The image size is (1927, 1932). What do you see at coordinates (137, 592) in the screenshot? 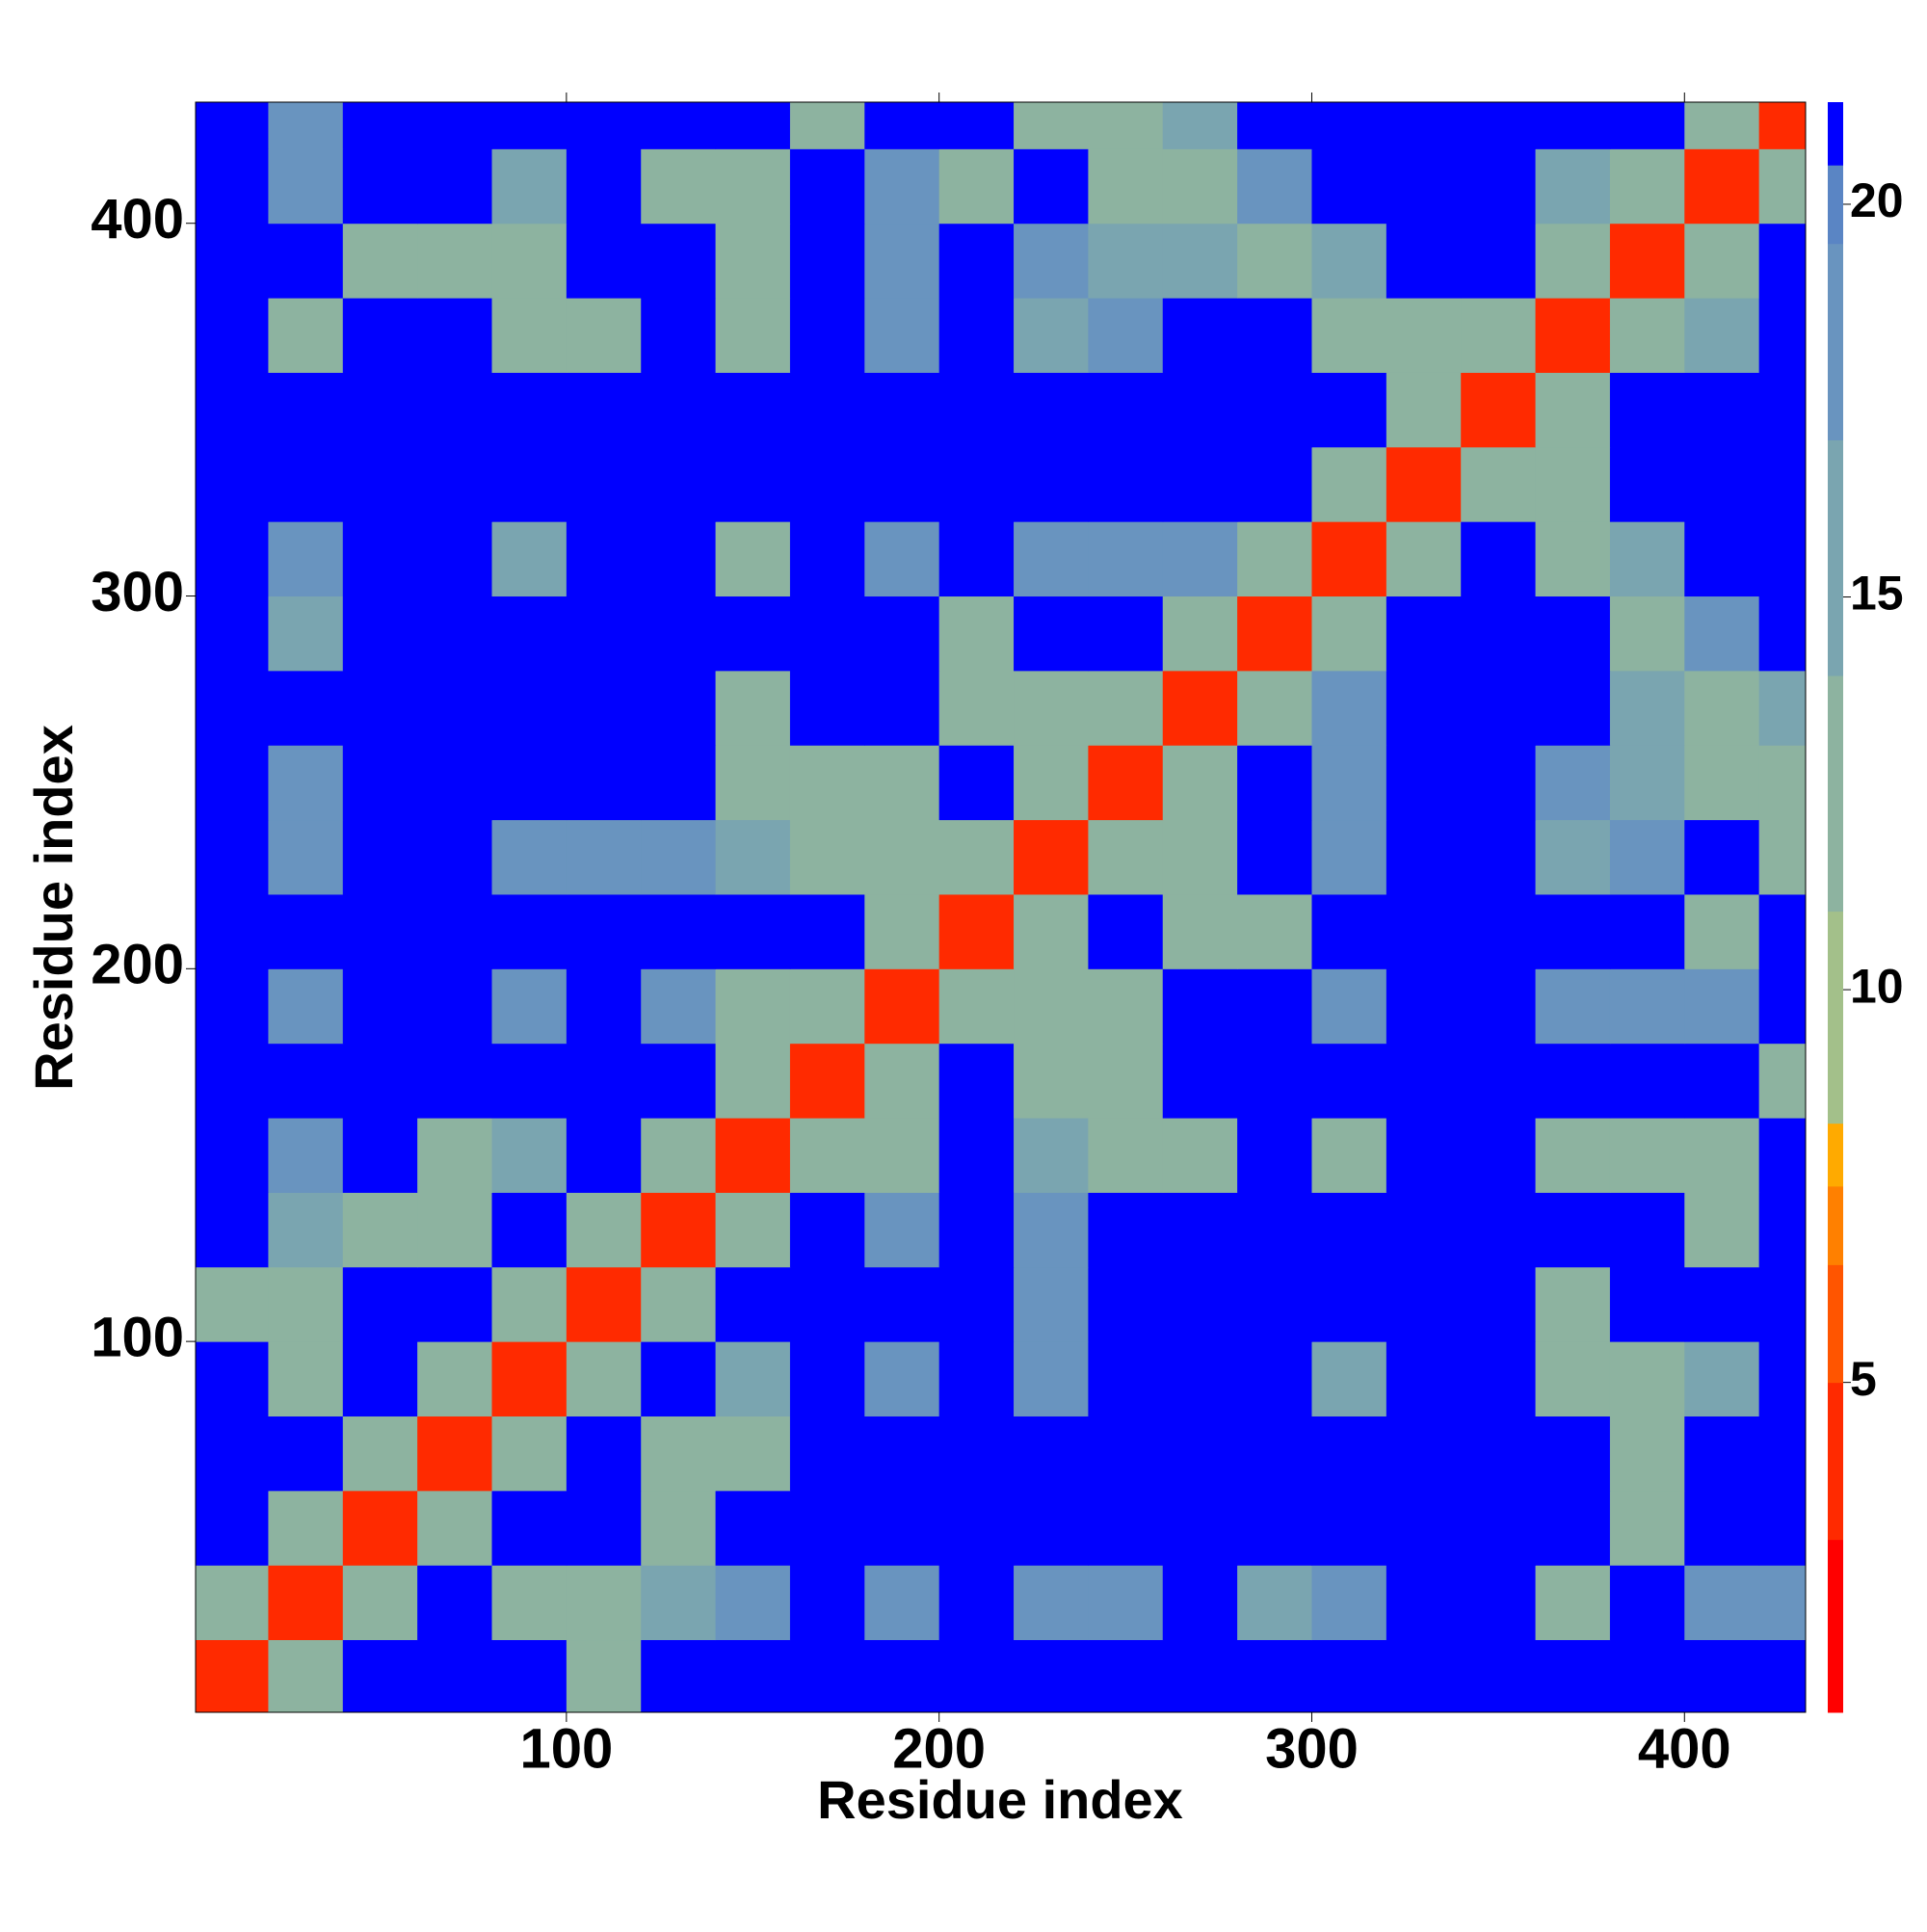
I see `y-tick-label: 300` at bounding box center [137, 592].